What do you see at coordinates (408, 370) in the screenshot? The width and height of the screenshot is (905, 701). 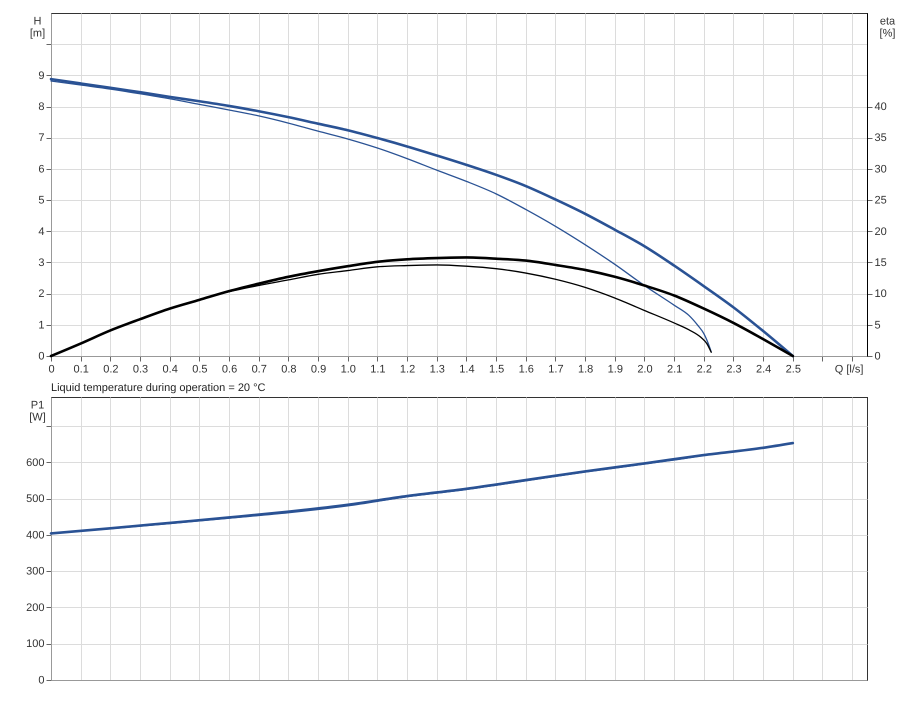 I see `x-tick-label: 1.2` at bounding box center [408, 370].